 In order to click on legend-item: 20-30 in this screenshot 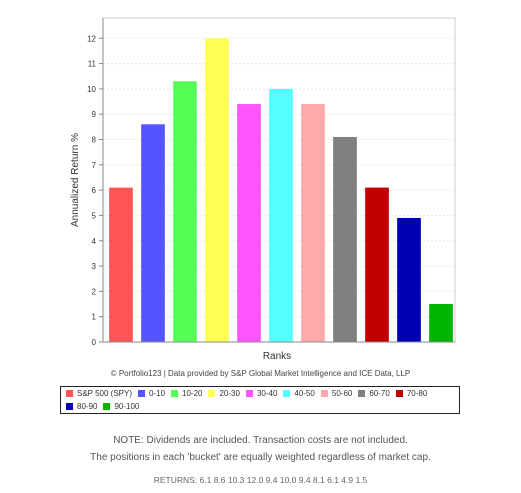, I will do `click(224, 393)`.